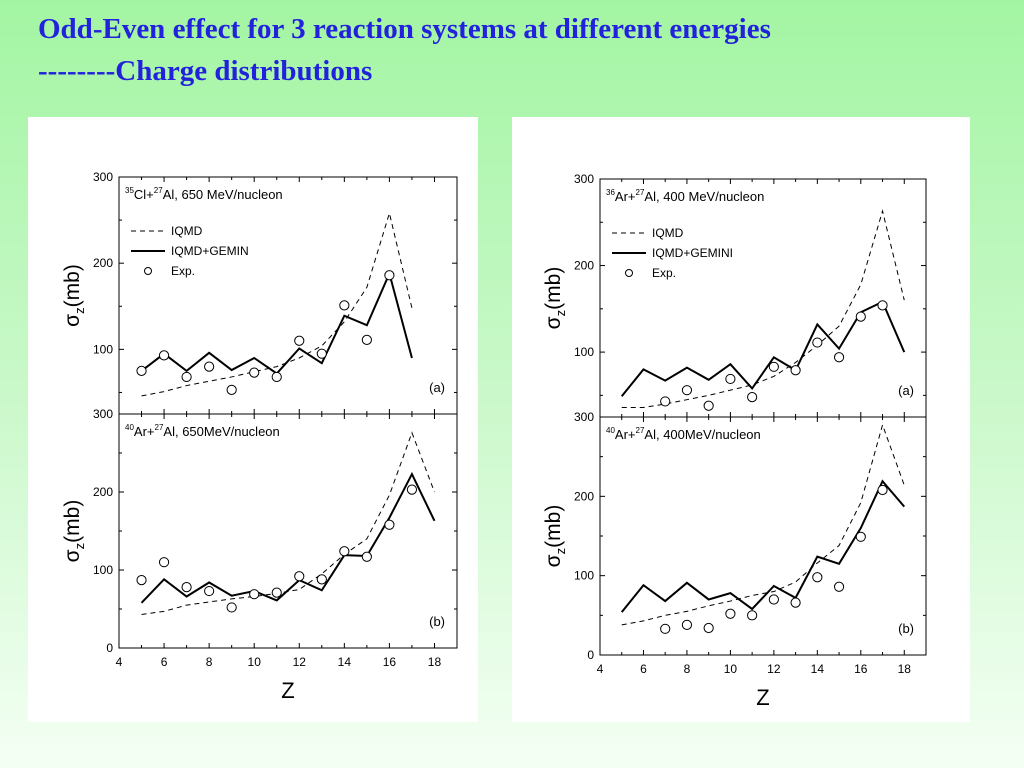  What do you see at coordinates (204, 194) in the screenshot?
I see `reaction-label: 35Cl+27Al, 650 MeV/nucleon` at bounding box center [204, 194].